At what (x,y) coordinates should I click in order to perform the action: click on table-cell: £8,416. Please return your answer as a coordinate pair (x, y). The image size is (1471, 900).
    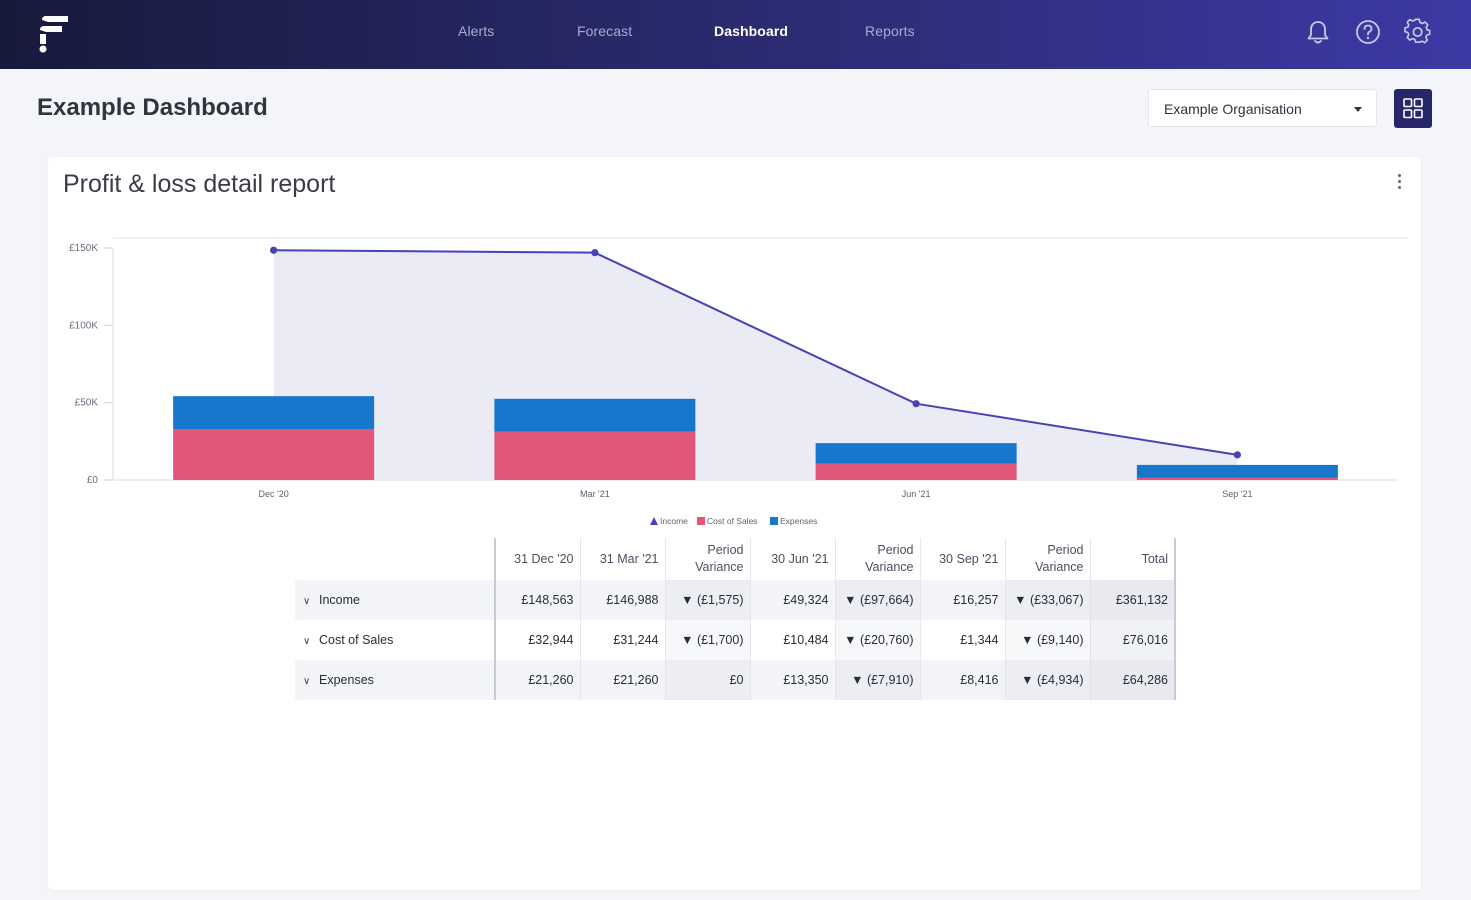
    Looking at the image, I should click on (962, 680).